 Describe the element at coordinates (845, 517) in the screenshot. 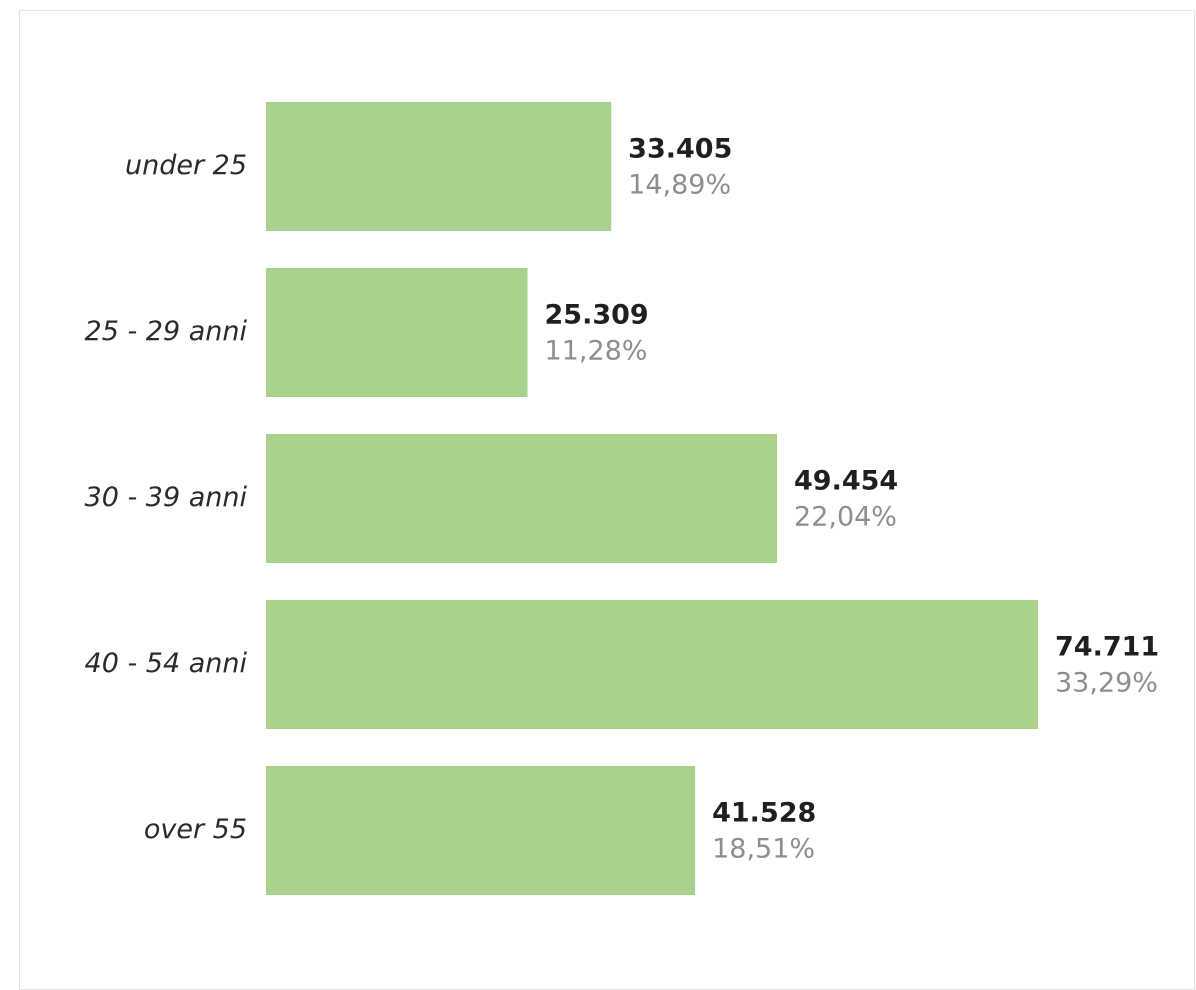

I see `percent-label-30-39-anni: 22,04%` at that location.